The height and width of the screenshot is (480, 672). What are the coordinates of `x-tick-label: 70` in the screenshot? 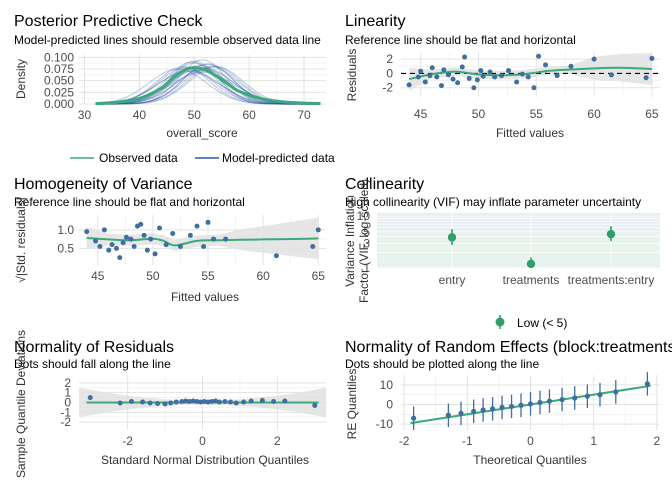 It's located at (304, 115).